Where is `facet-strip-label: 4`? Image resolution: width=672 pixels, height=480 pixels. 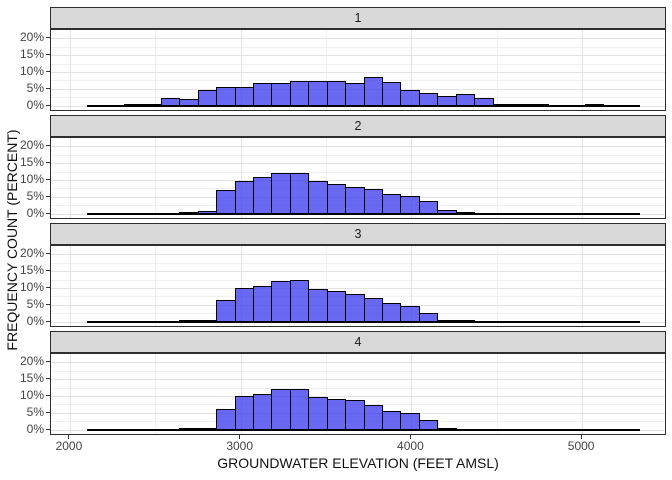 facet-strip-label: 4 is located at coordinates (358, 342).